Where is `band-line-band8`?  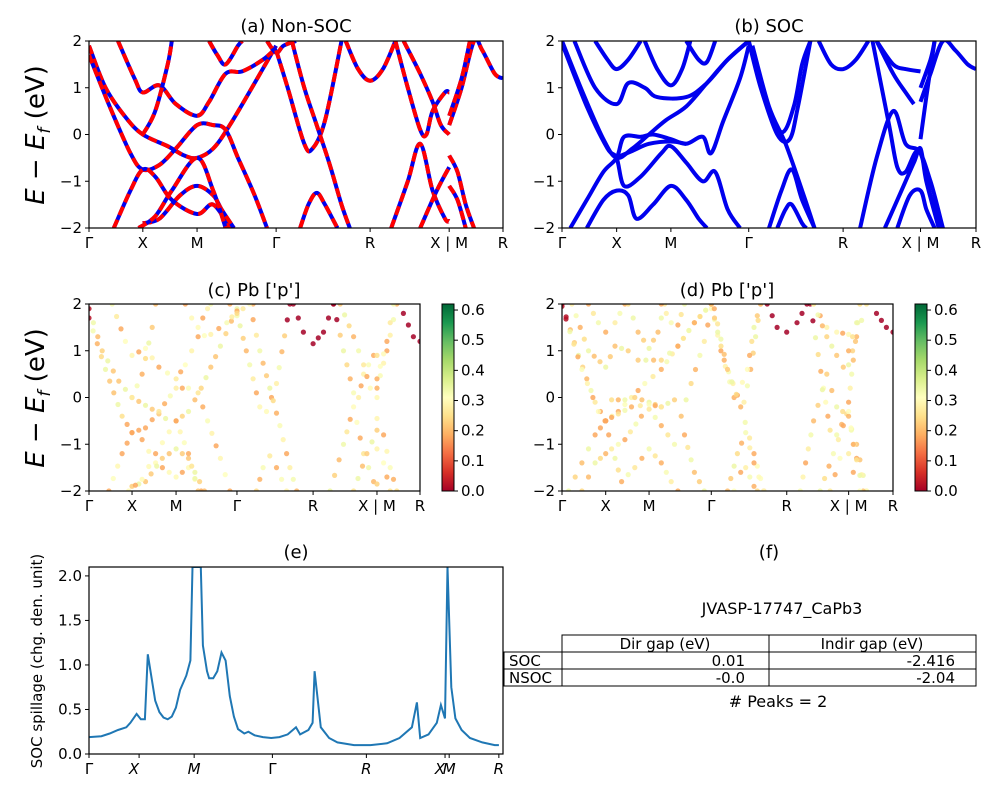
band-line-band8 is located at coordinates (667, 64).